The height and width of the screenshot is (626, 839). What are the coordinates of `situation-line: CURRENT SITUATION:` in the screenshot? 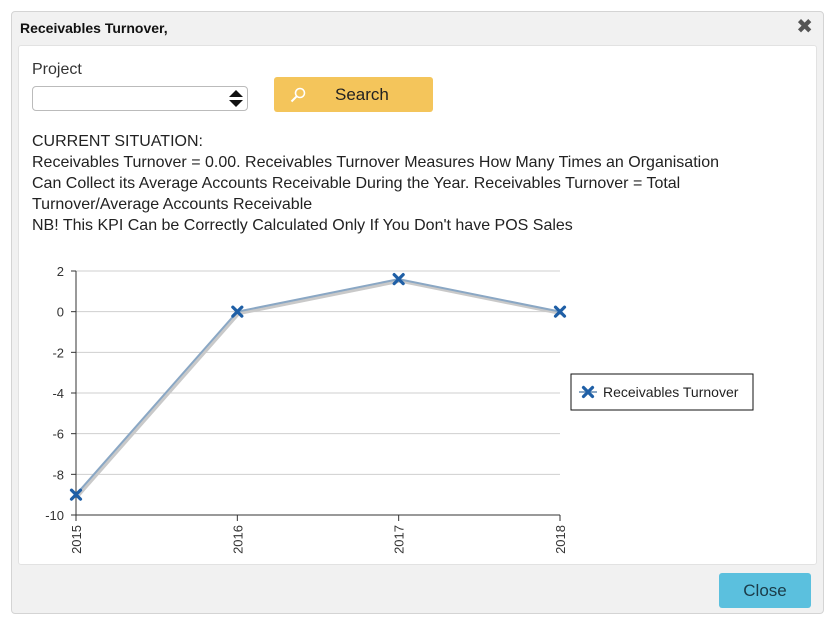 It's located at (117, 141).